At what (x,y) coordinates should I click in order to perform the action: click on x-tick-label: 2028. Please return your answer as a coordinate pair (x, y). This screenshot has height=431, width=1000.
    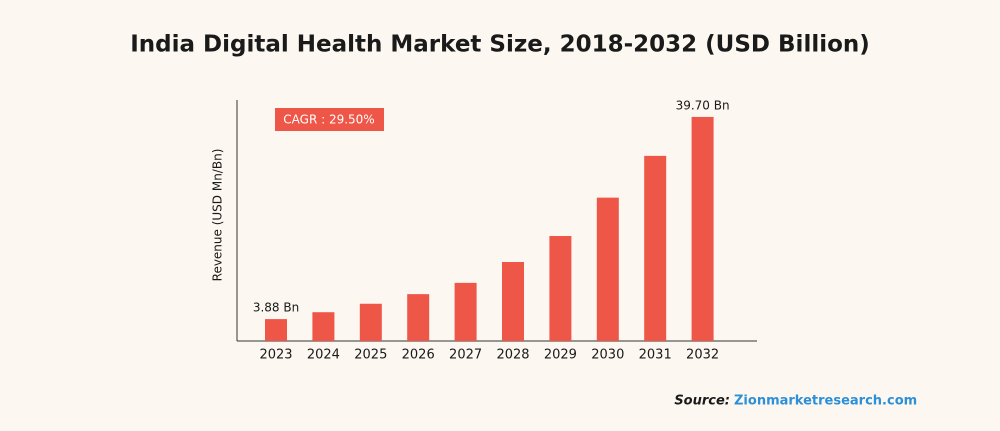
    Looking at the image, I should click on (512, 355).